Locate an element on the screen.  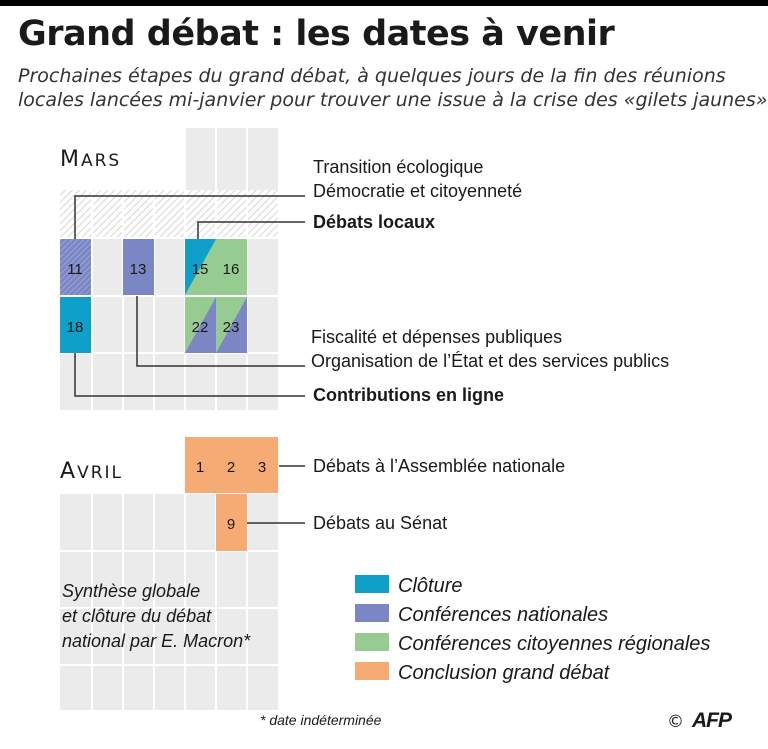
day-cell-16: 16 is located at coordinates (231, 267).